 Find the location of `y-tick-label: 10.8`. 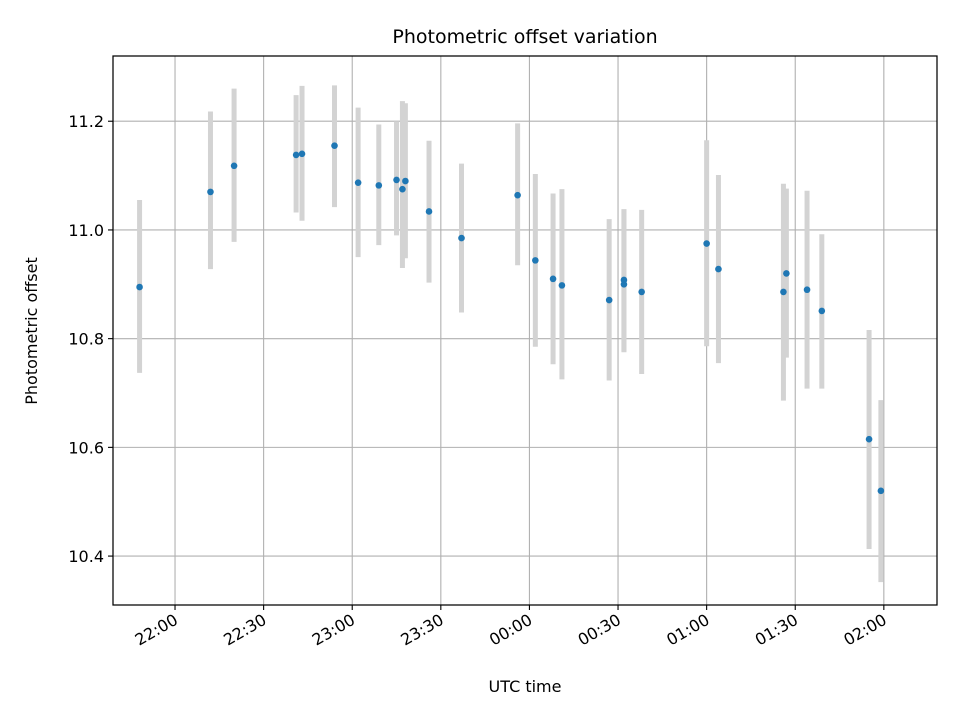

y-tick-label: 10.8 is located at coordinates (86, 339).